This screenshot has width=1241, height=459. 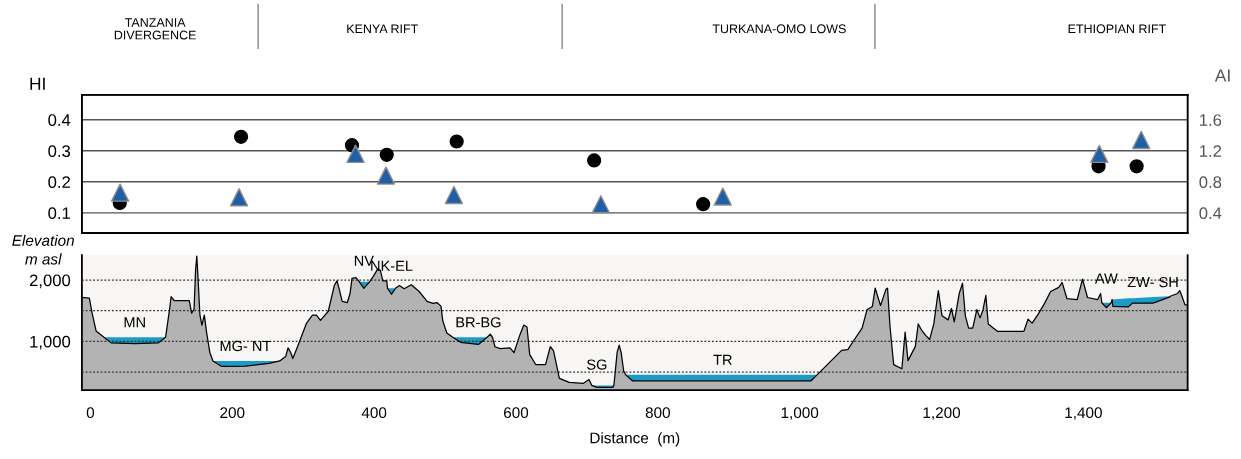 I want to click on annotation: TR, so click(x=722, y=359).